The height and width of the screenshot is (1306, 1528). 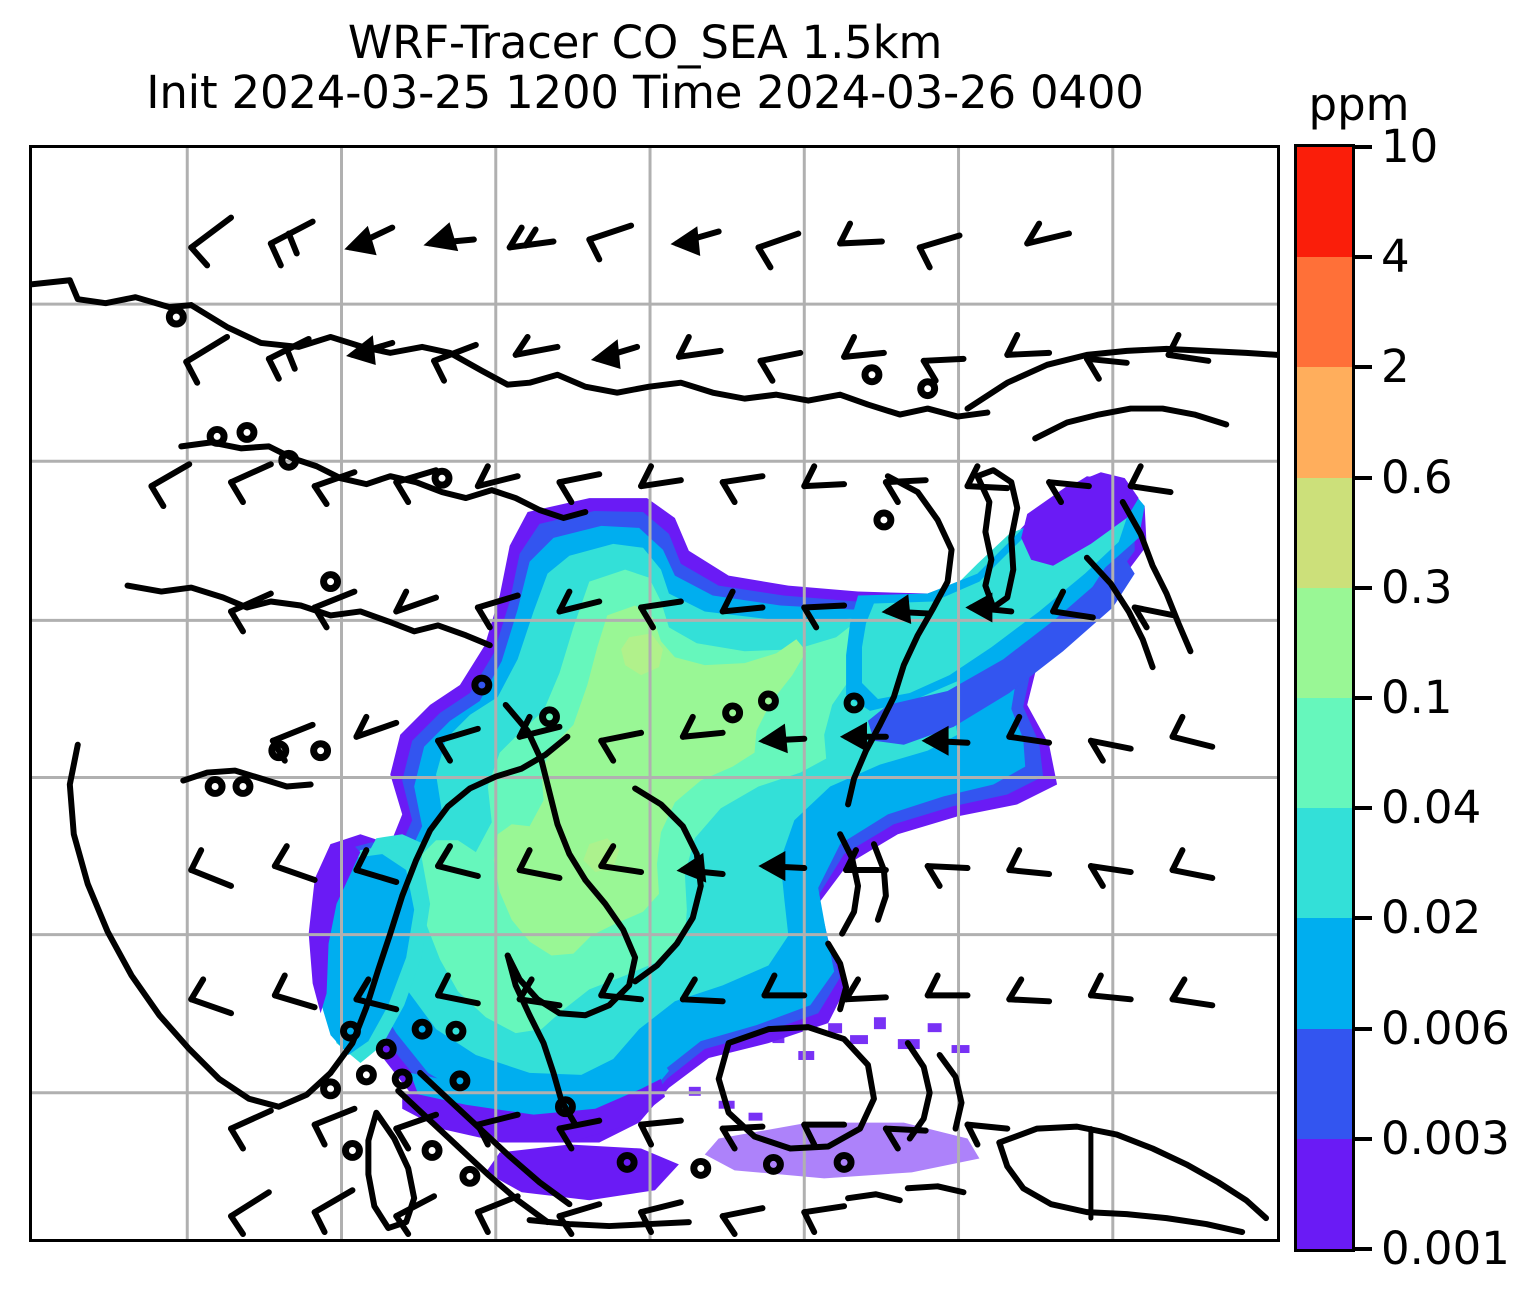 What do you see at coordinates (1417, 697) in the screenshot?
I see `colorbar-tick-label: 0.1` at bounding box center [1417, 697].